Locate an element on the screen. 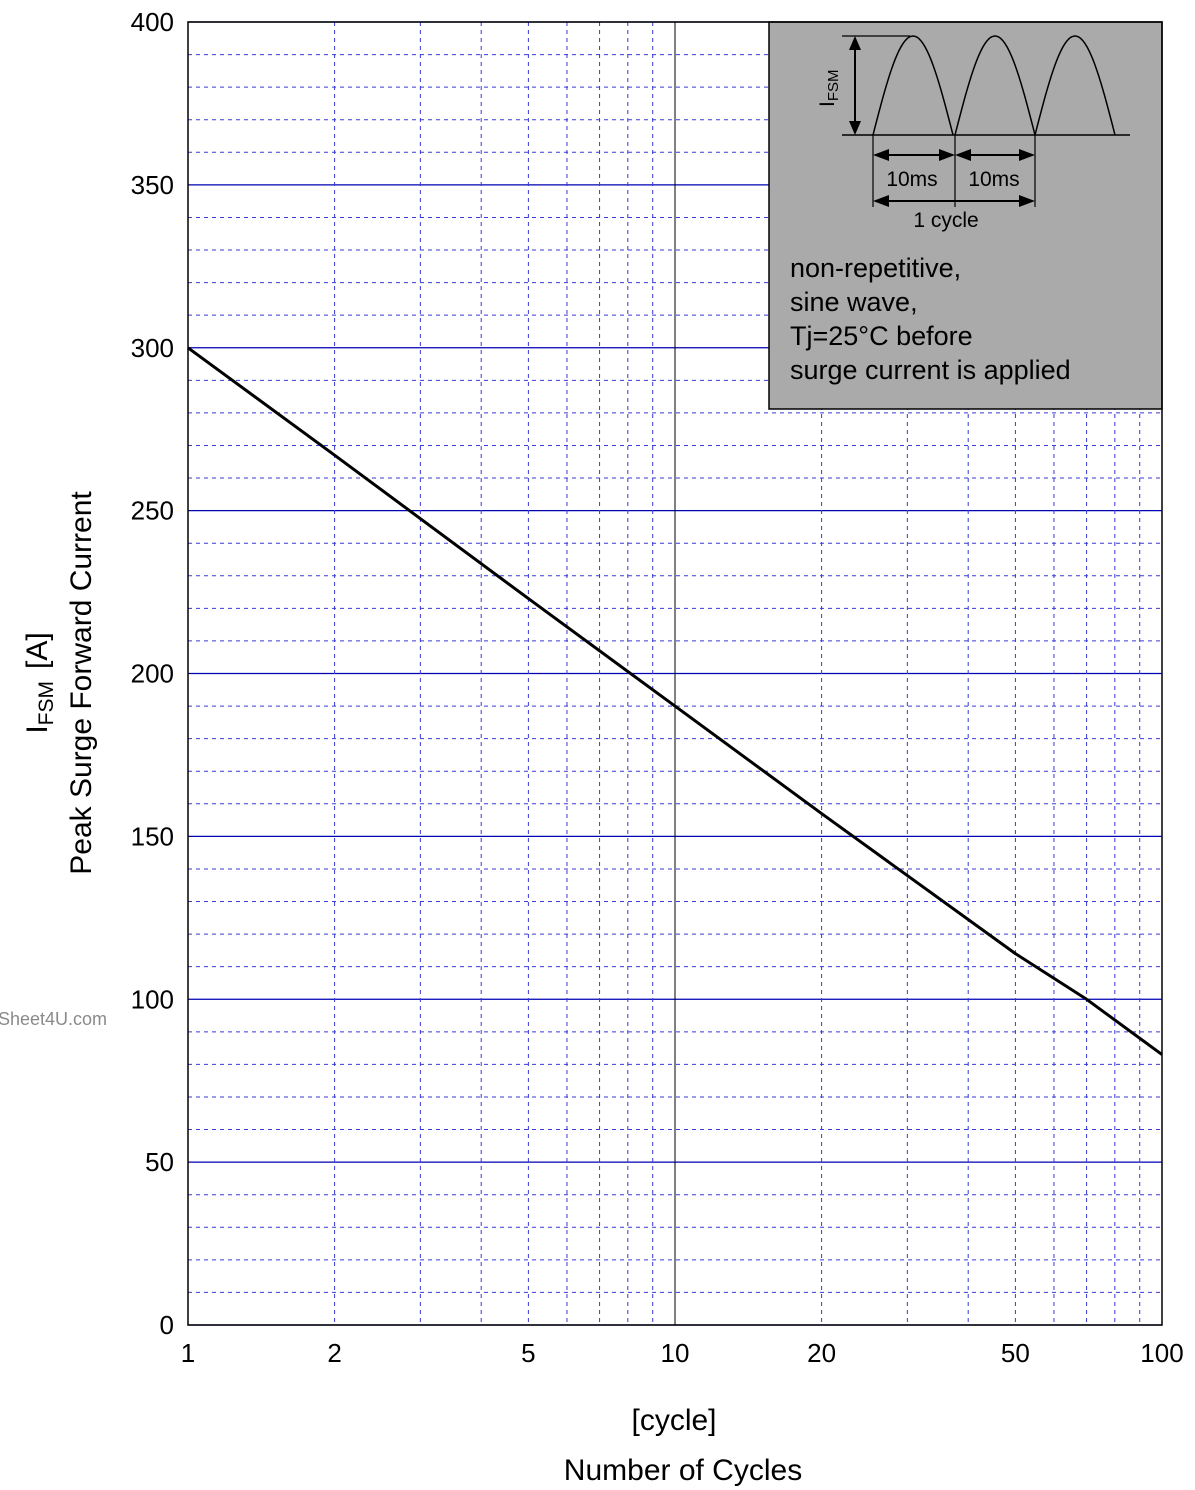  y-axis-unit: [A] is located at coordinates (37, 650).